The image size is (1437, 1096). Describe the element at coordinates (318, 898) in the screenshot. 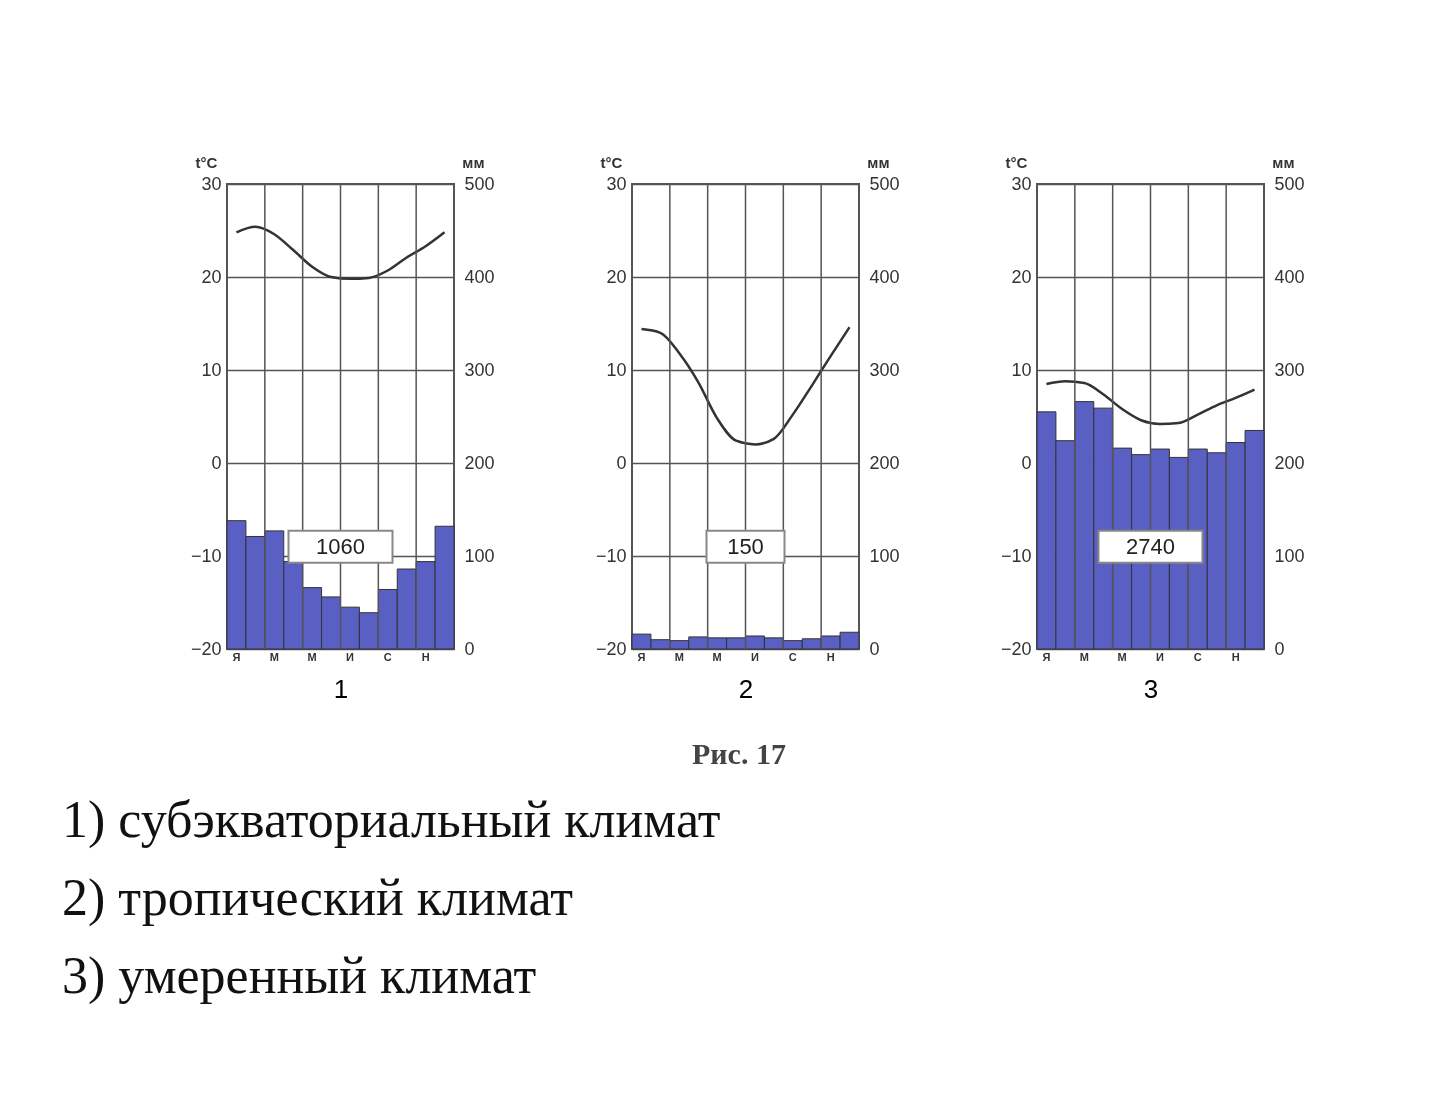

I see `text: 2) тропический климат` at that location.